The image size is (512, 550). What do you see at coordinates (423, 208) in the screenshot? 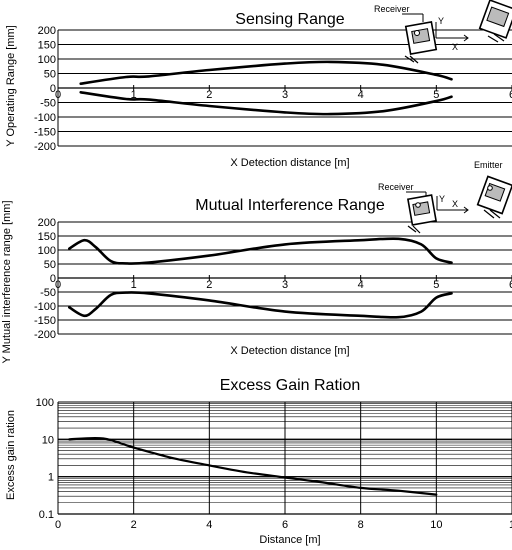
I see `receiver-sensor-icon-2: Receiver Y X` at bounding box center [423, 208].